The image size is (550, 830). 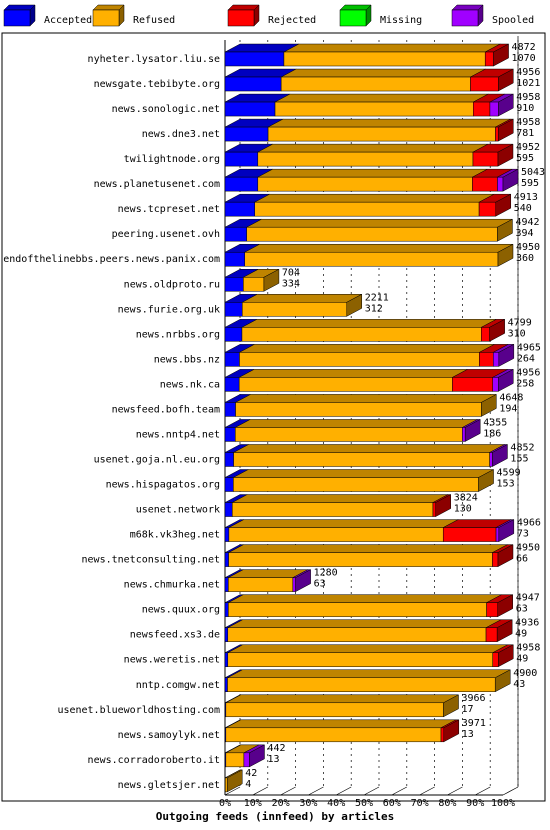 What do you see at coordinates (172, 284) in the screenshot?
I see `y-tick-label: news.oldproto.ru` at bounding box center [172, 284].